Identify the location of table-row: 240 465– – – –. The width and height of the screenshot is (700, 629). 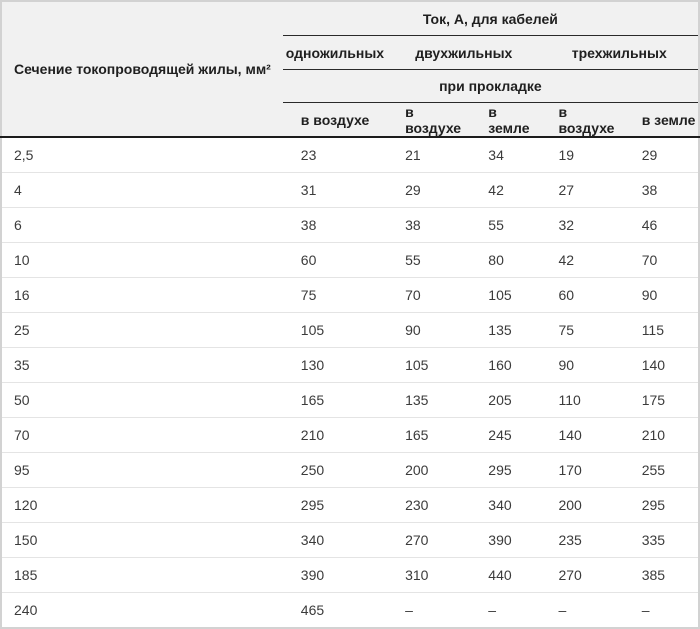
(350, 610).